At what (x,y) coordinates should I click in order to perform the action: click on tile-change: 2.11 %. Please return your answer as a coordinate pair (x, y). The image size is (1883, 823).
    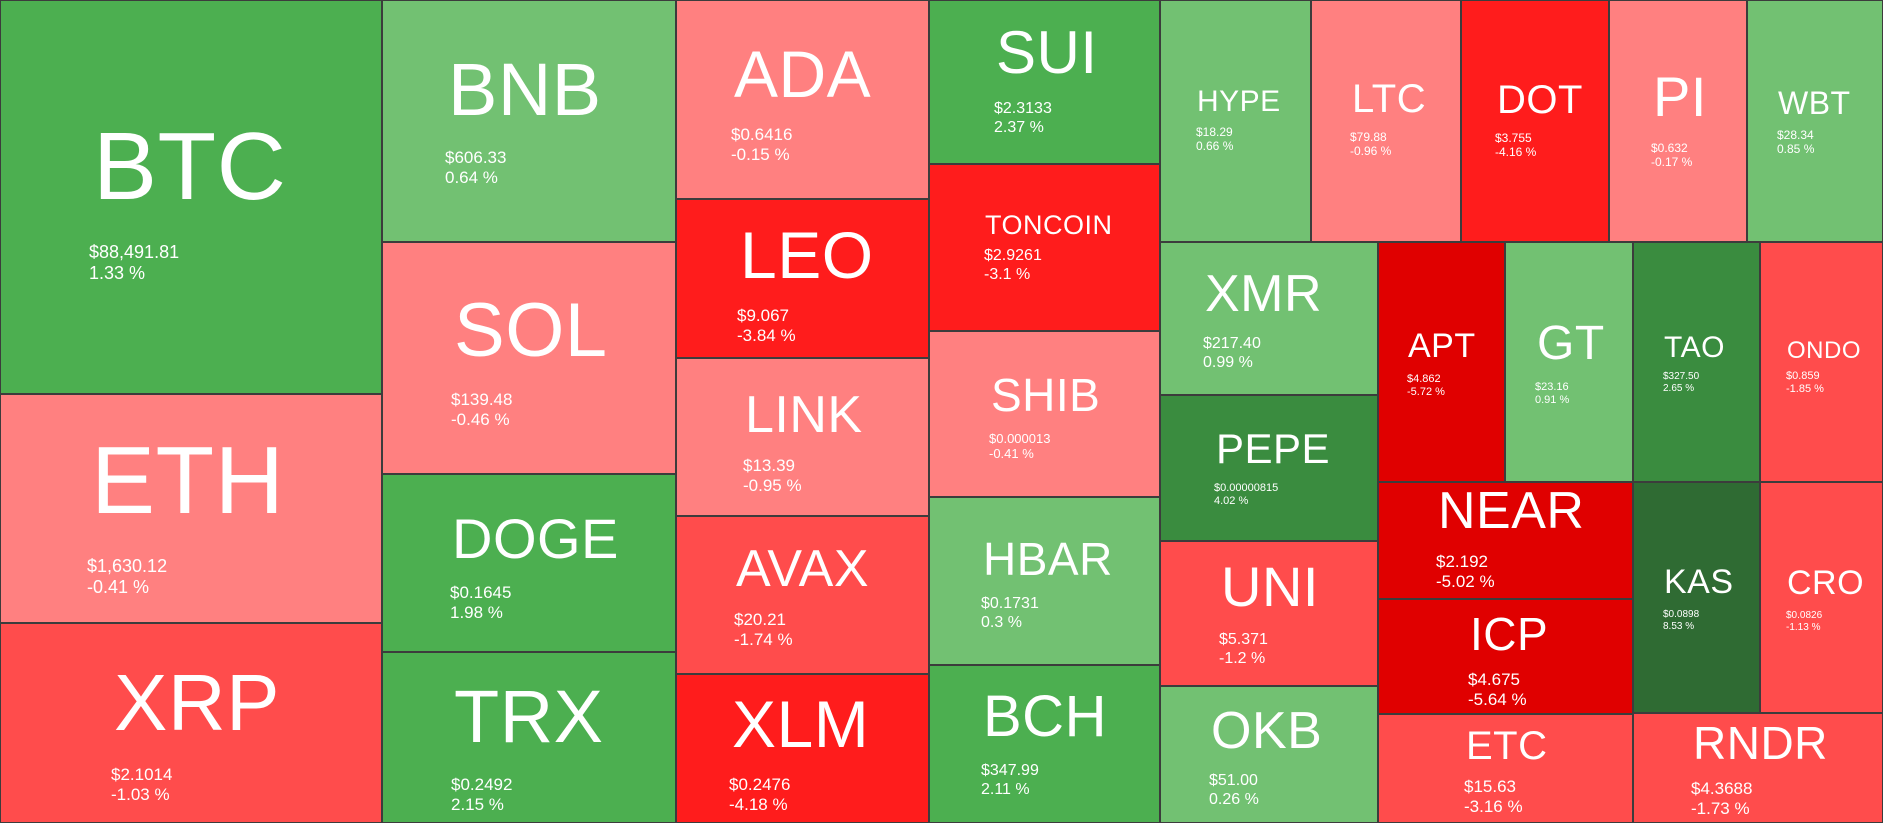
    Looking at the image, I should click on (1005, 789).